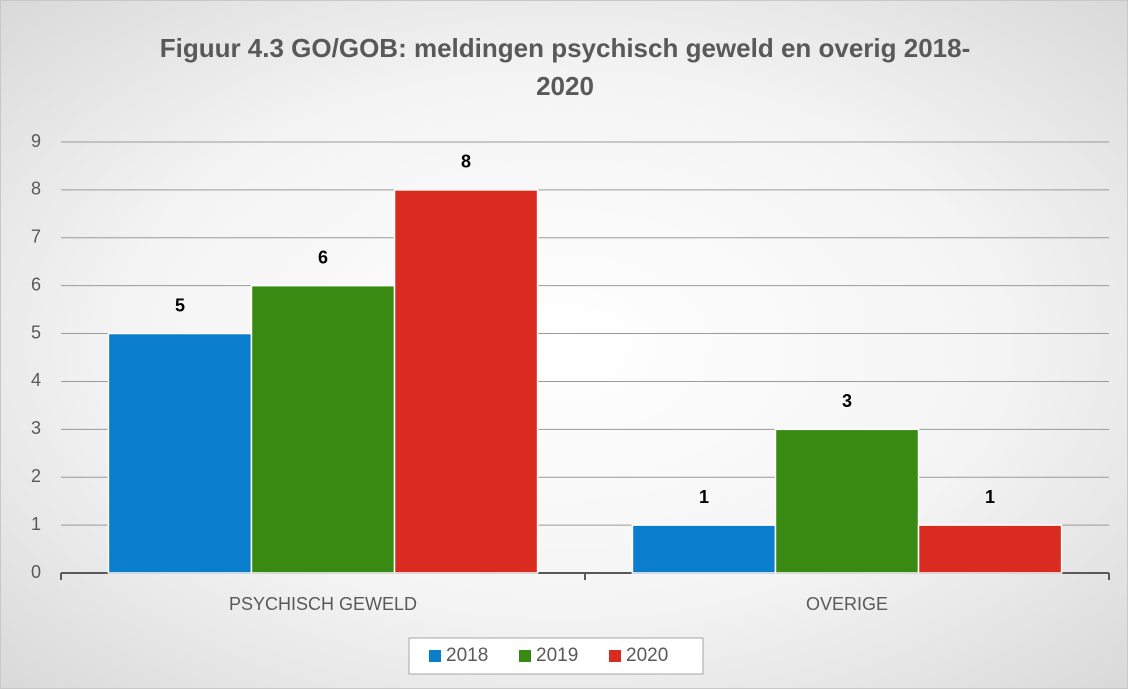 This screenshot has height=689, width=1128. What do you see at coordinates (180, 305) in the screenshot?
I see `data-label: 5` at bounding box center [180, 305].